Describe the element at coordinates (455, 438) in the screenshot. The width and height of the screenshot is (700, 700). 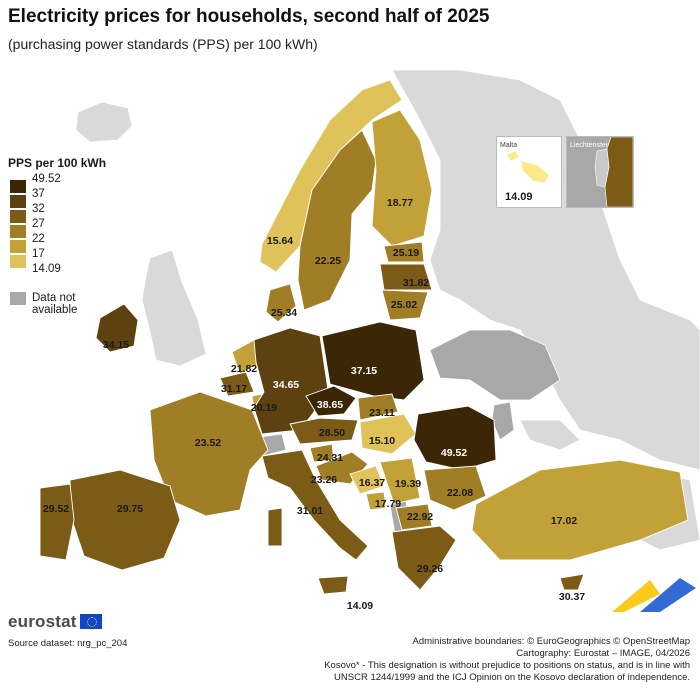
I see `country-romania-shape` at that location.